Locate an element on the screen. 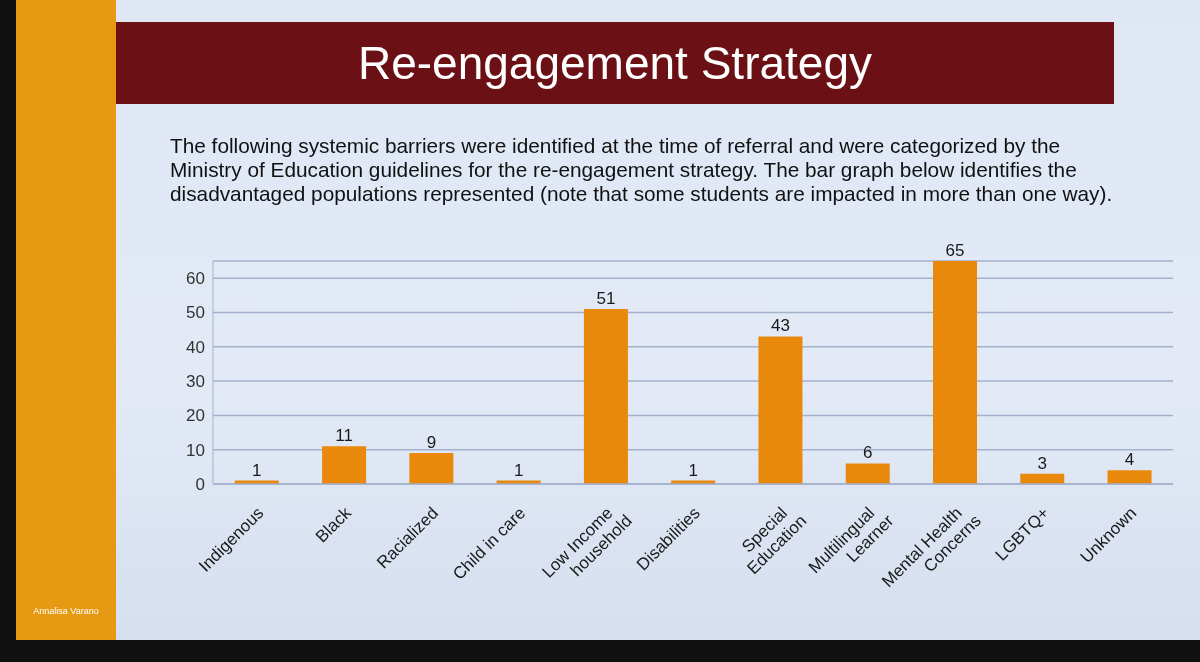  data-label: 6 is located at coordinates (867, 453).